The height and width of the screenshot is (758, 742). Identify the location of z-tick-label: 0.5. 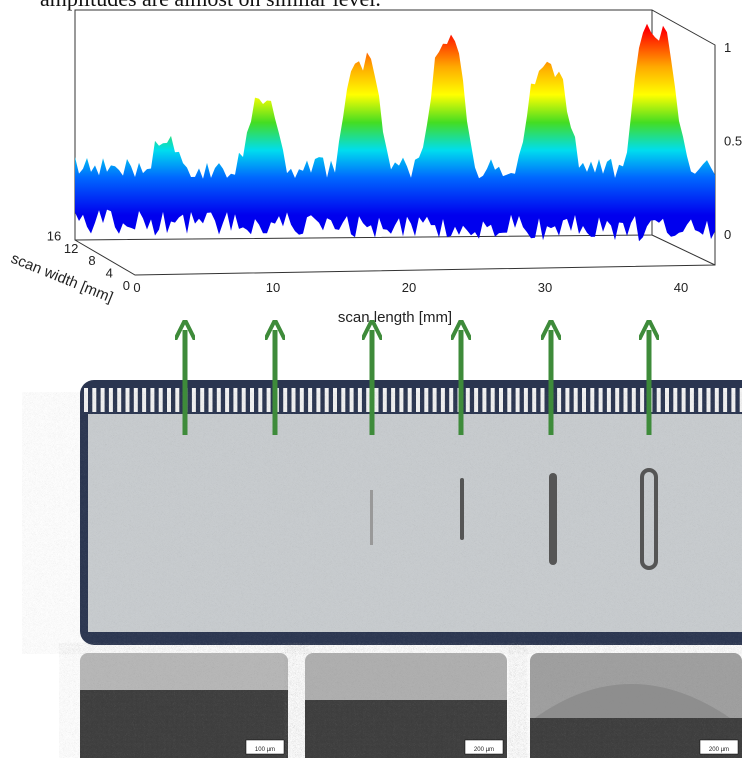
(733, 141).